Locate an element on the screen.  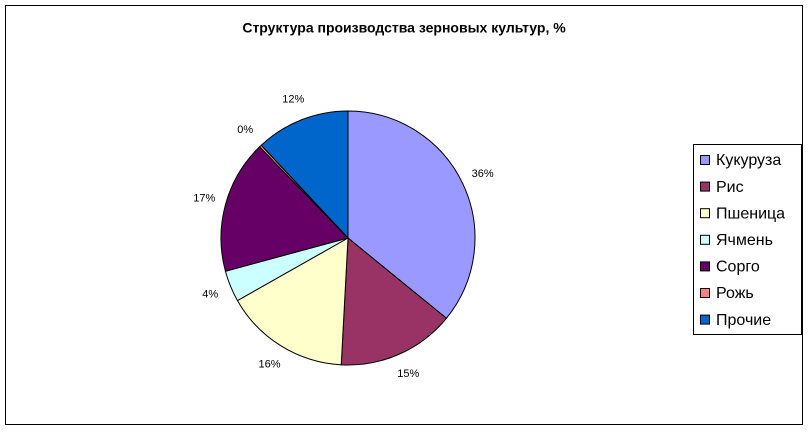
legend-label: Сорго is located at coordinates (738, 267).